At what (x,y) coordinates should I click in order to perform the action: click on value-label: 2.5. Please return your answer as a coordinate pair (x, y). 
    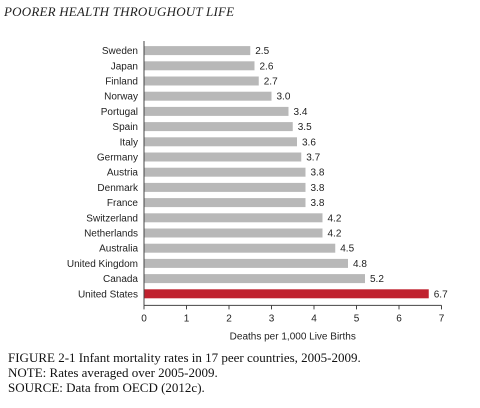
    Looking at the image, I should click on (262, 51).